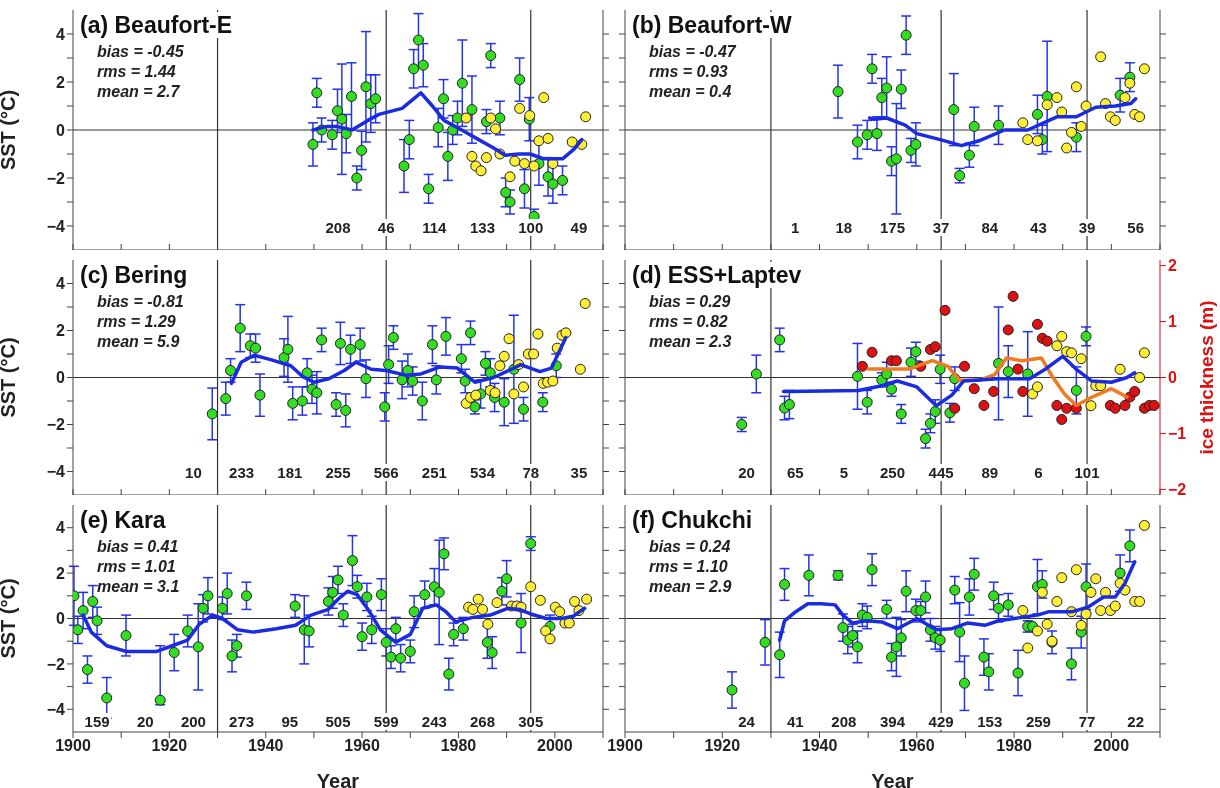  Describe the element at coordinates (689, 72) in the screenshot. I see `annotation: rms = 0.93` at that location.